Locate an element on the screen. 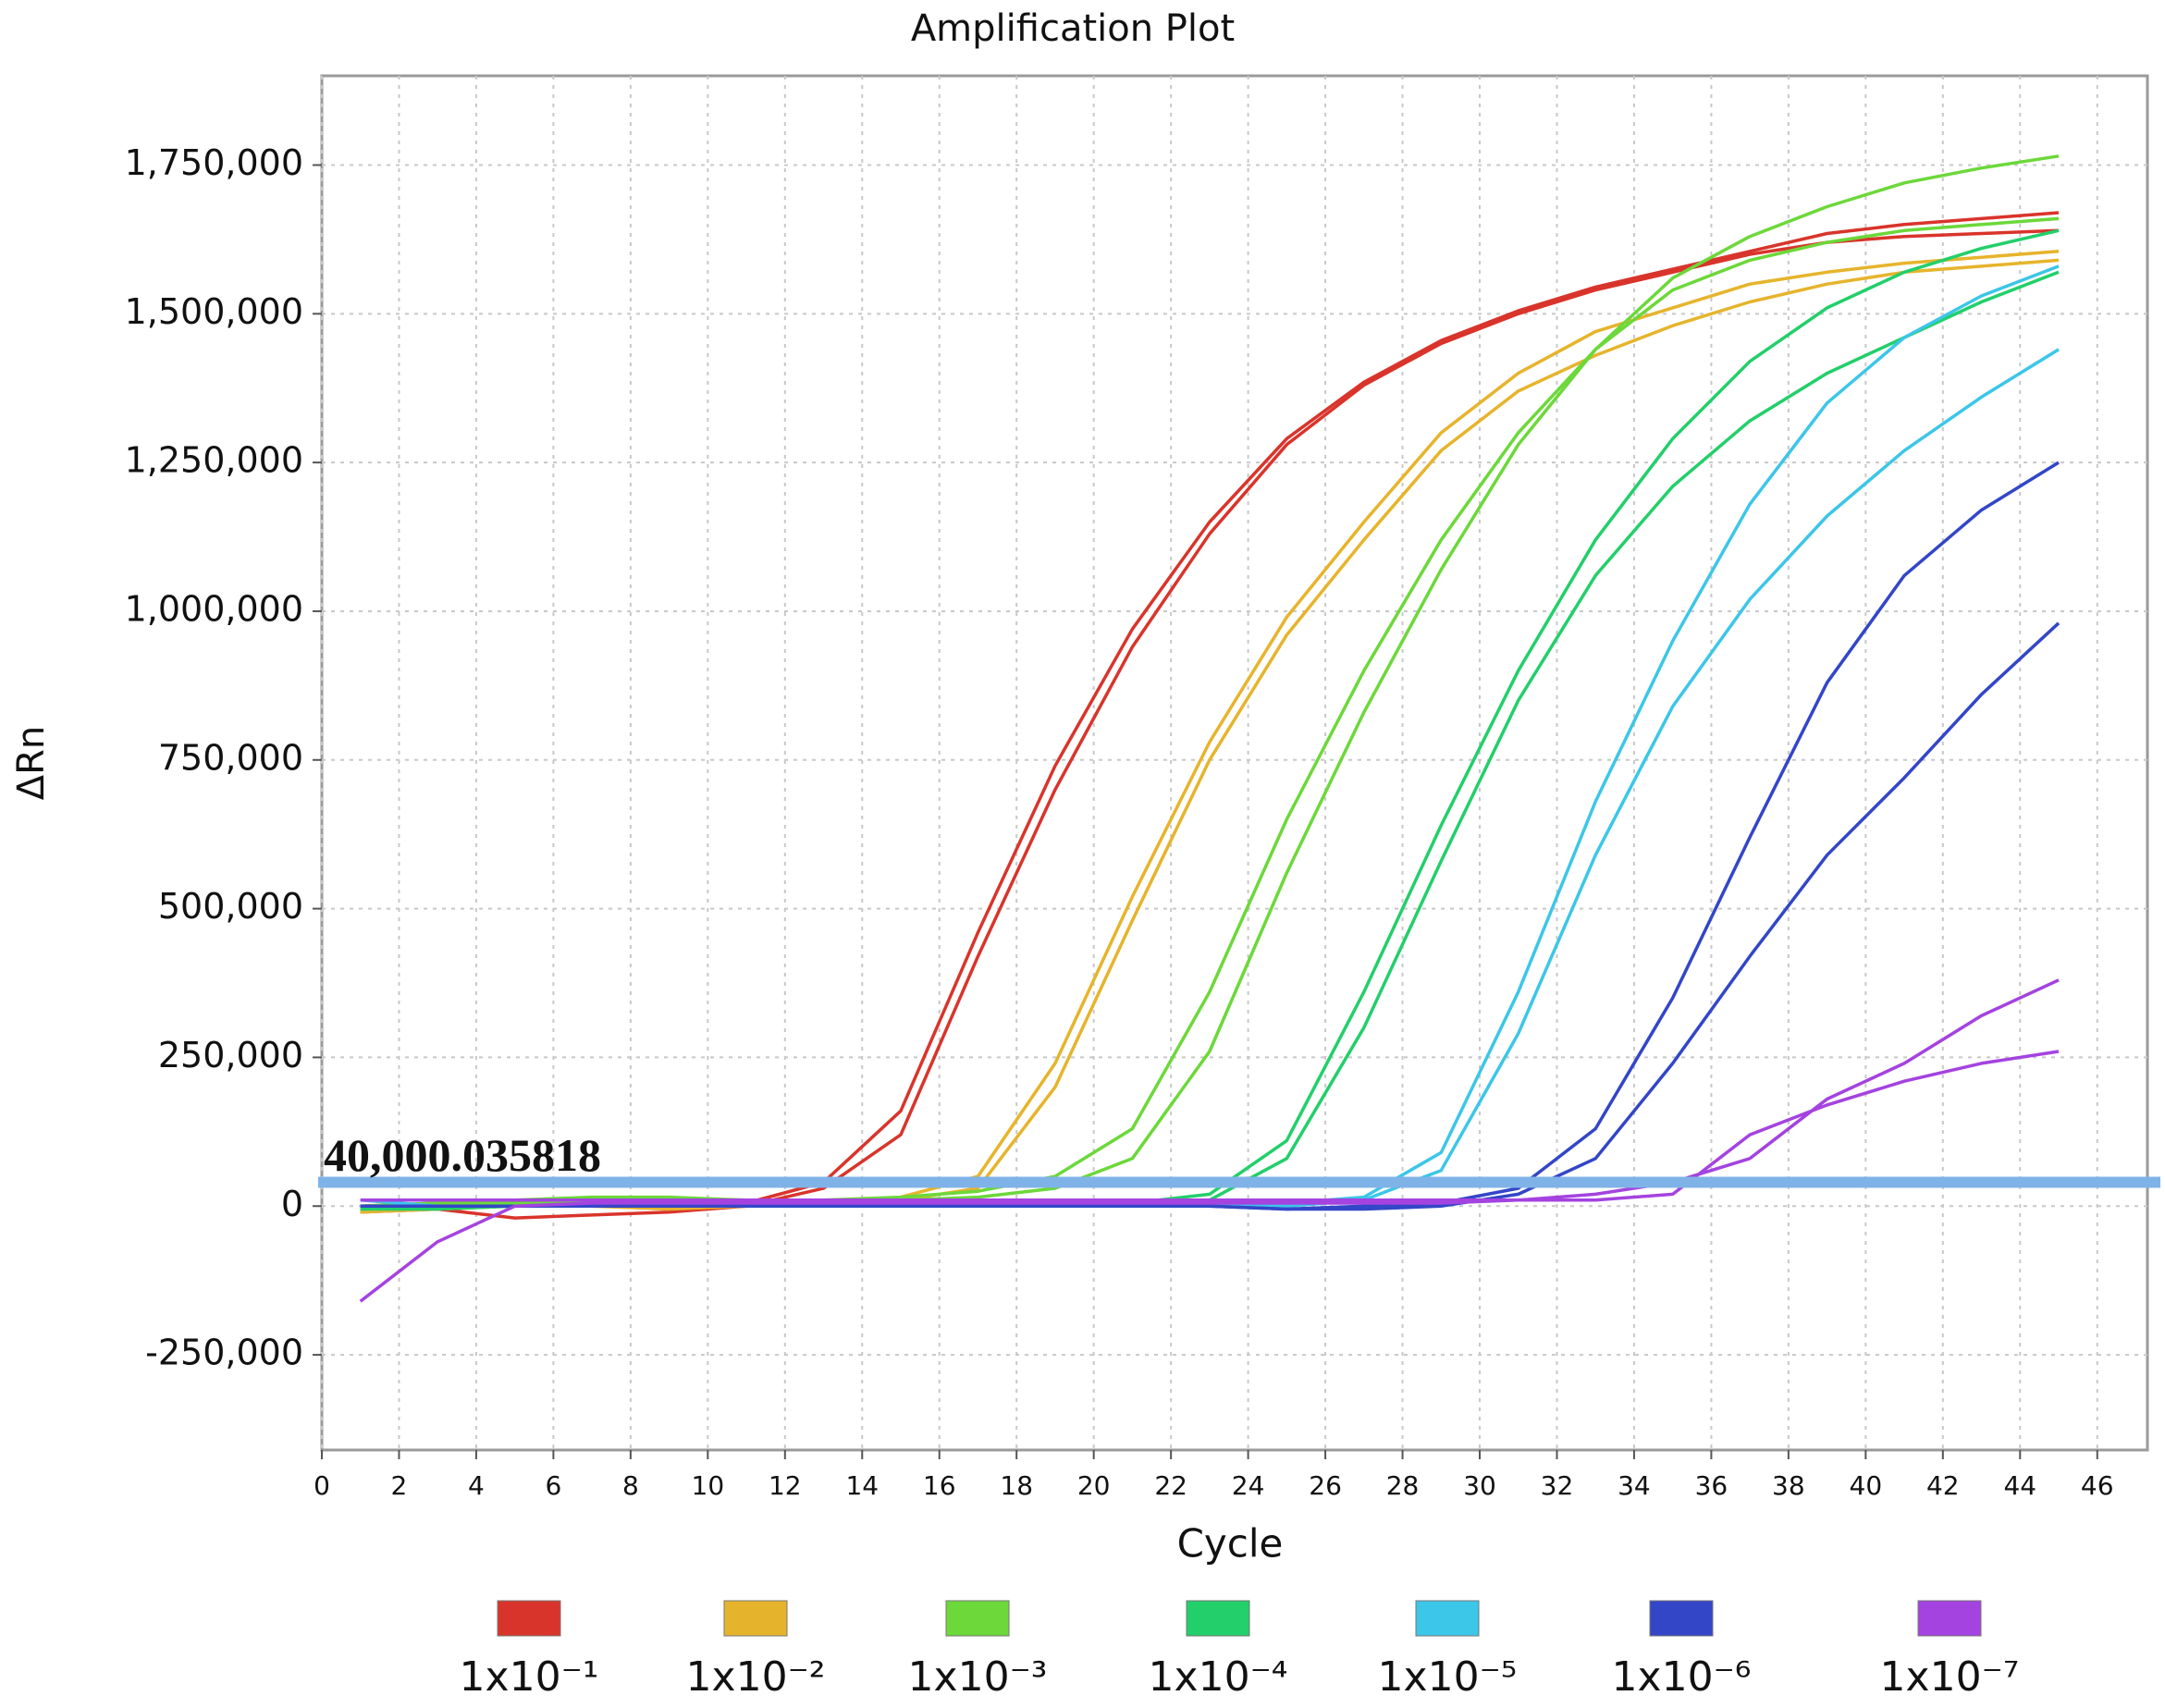 Image resolution: width=2165 pixels, height=1708 pixels. x-tick-label: 42 is located at coordinates (1943, 1485).